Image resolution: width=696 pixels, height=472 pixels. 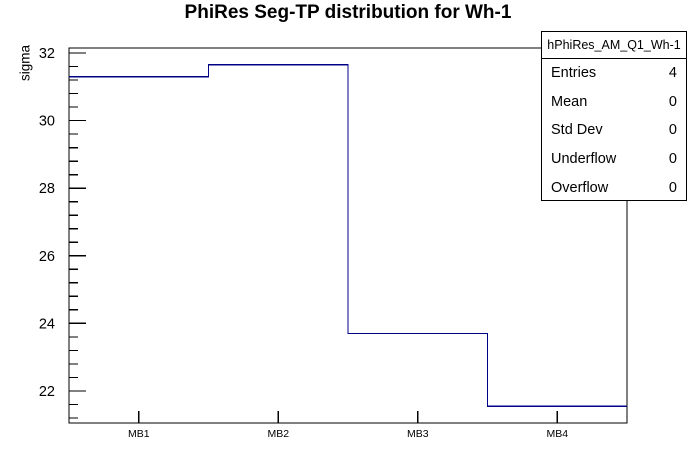 What do you see at coordinates (139, 434) in the screenshot?
I see `x-tick-label: MB1` at bounding box center [139, 434].